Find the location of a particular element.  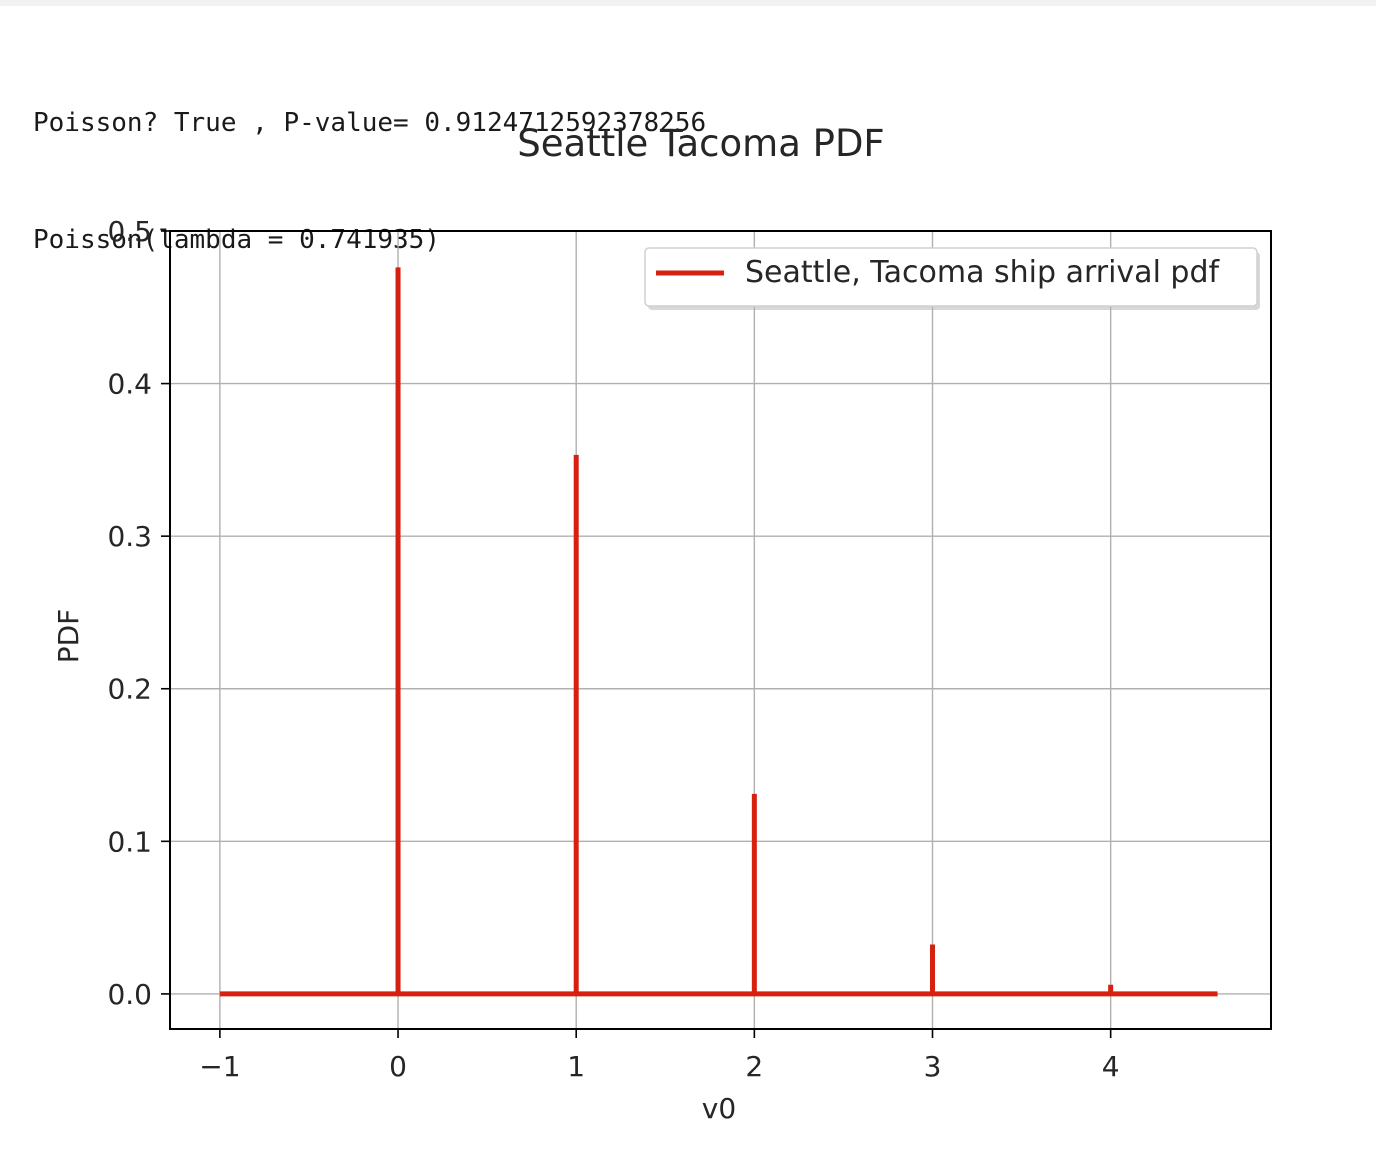

y-axis-label: PDF is located at coordinates (68, 636).